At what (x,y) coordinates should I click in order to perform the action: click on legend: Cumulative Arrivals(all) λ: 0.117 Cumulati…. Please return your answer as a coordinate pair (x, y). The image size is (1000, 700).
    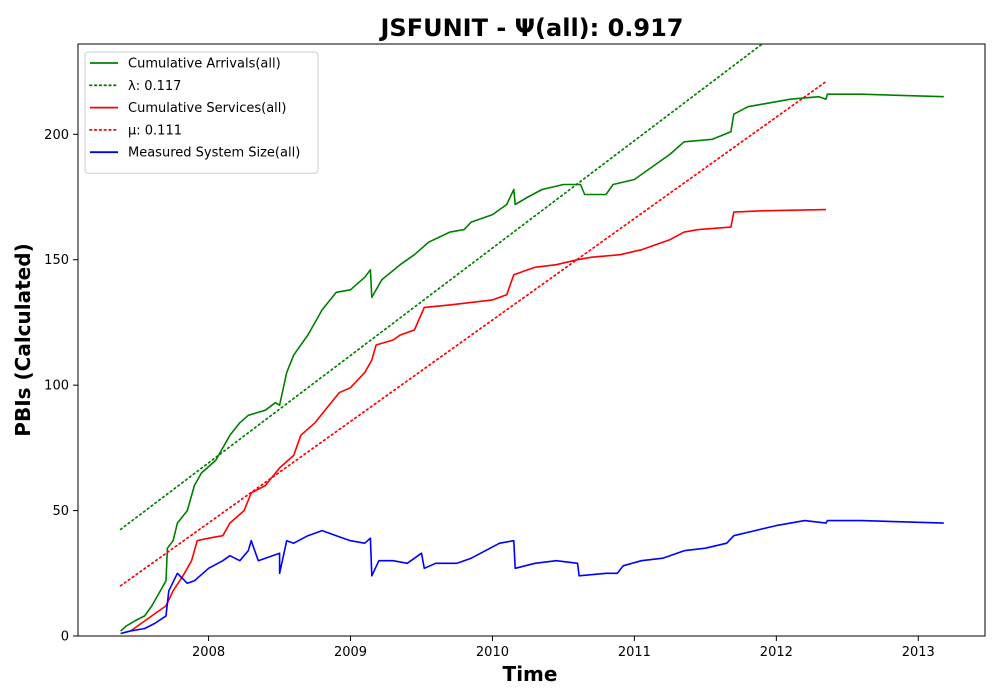
    Looking at the image, I should click on (201, 112).